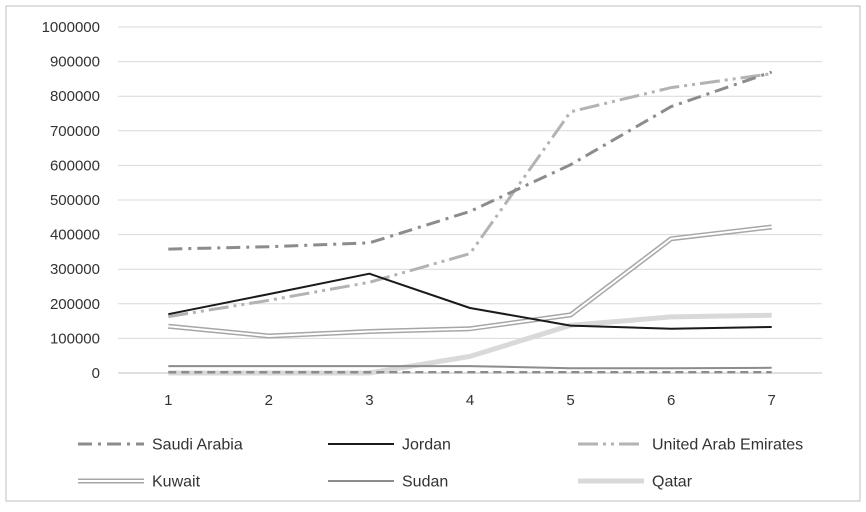 This screenshot has width=866, height=512. What do you see at coordinates (75, 62) in the screenshot?
I see `y-tick-label: 900000` at bounding box center [75, 62].